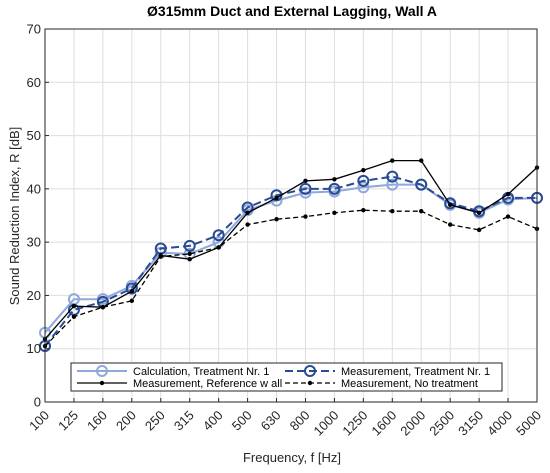 The image size is (550, 473). Describe the element at coordinates (14, 216) in the screenshot. I see `y-axis-label: Sound Reduction Index, R [dB]` at that location.